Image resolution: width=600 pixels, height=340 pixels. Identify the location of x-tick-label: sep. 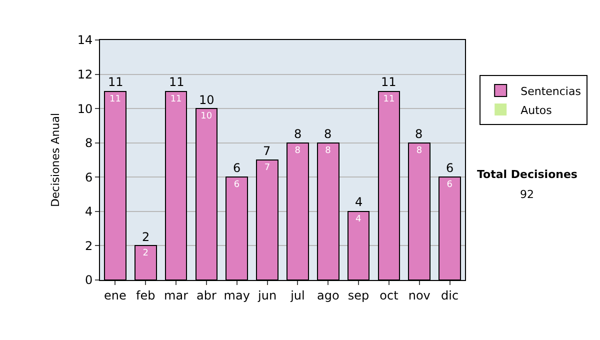
(359, 295).